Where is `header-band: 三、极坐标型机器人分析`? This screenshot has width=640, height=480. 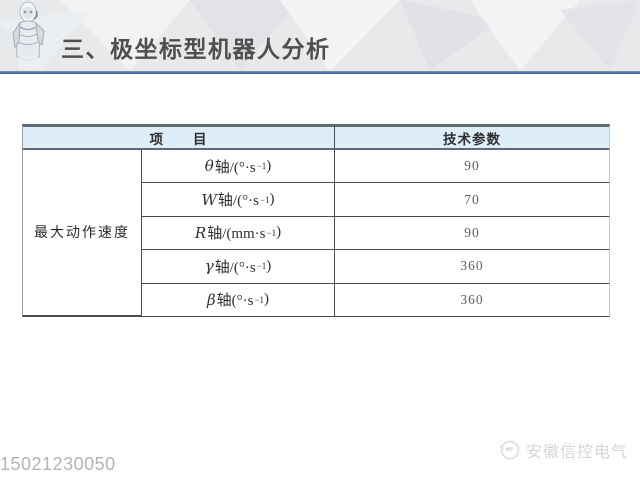
header-band: 三、极坐标型机器人分析 is located at coordinates (320, 35).